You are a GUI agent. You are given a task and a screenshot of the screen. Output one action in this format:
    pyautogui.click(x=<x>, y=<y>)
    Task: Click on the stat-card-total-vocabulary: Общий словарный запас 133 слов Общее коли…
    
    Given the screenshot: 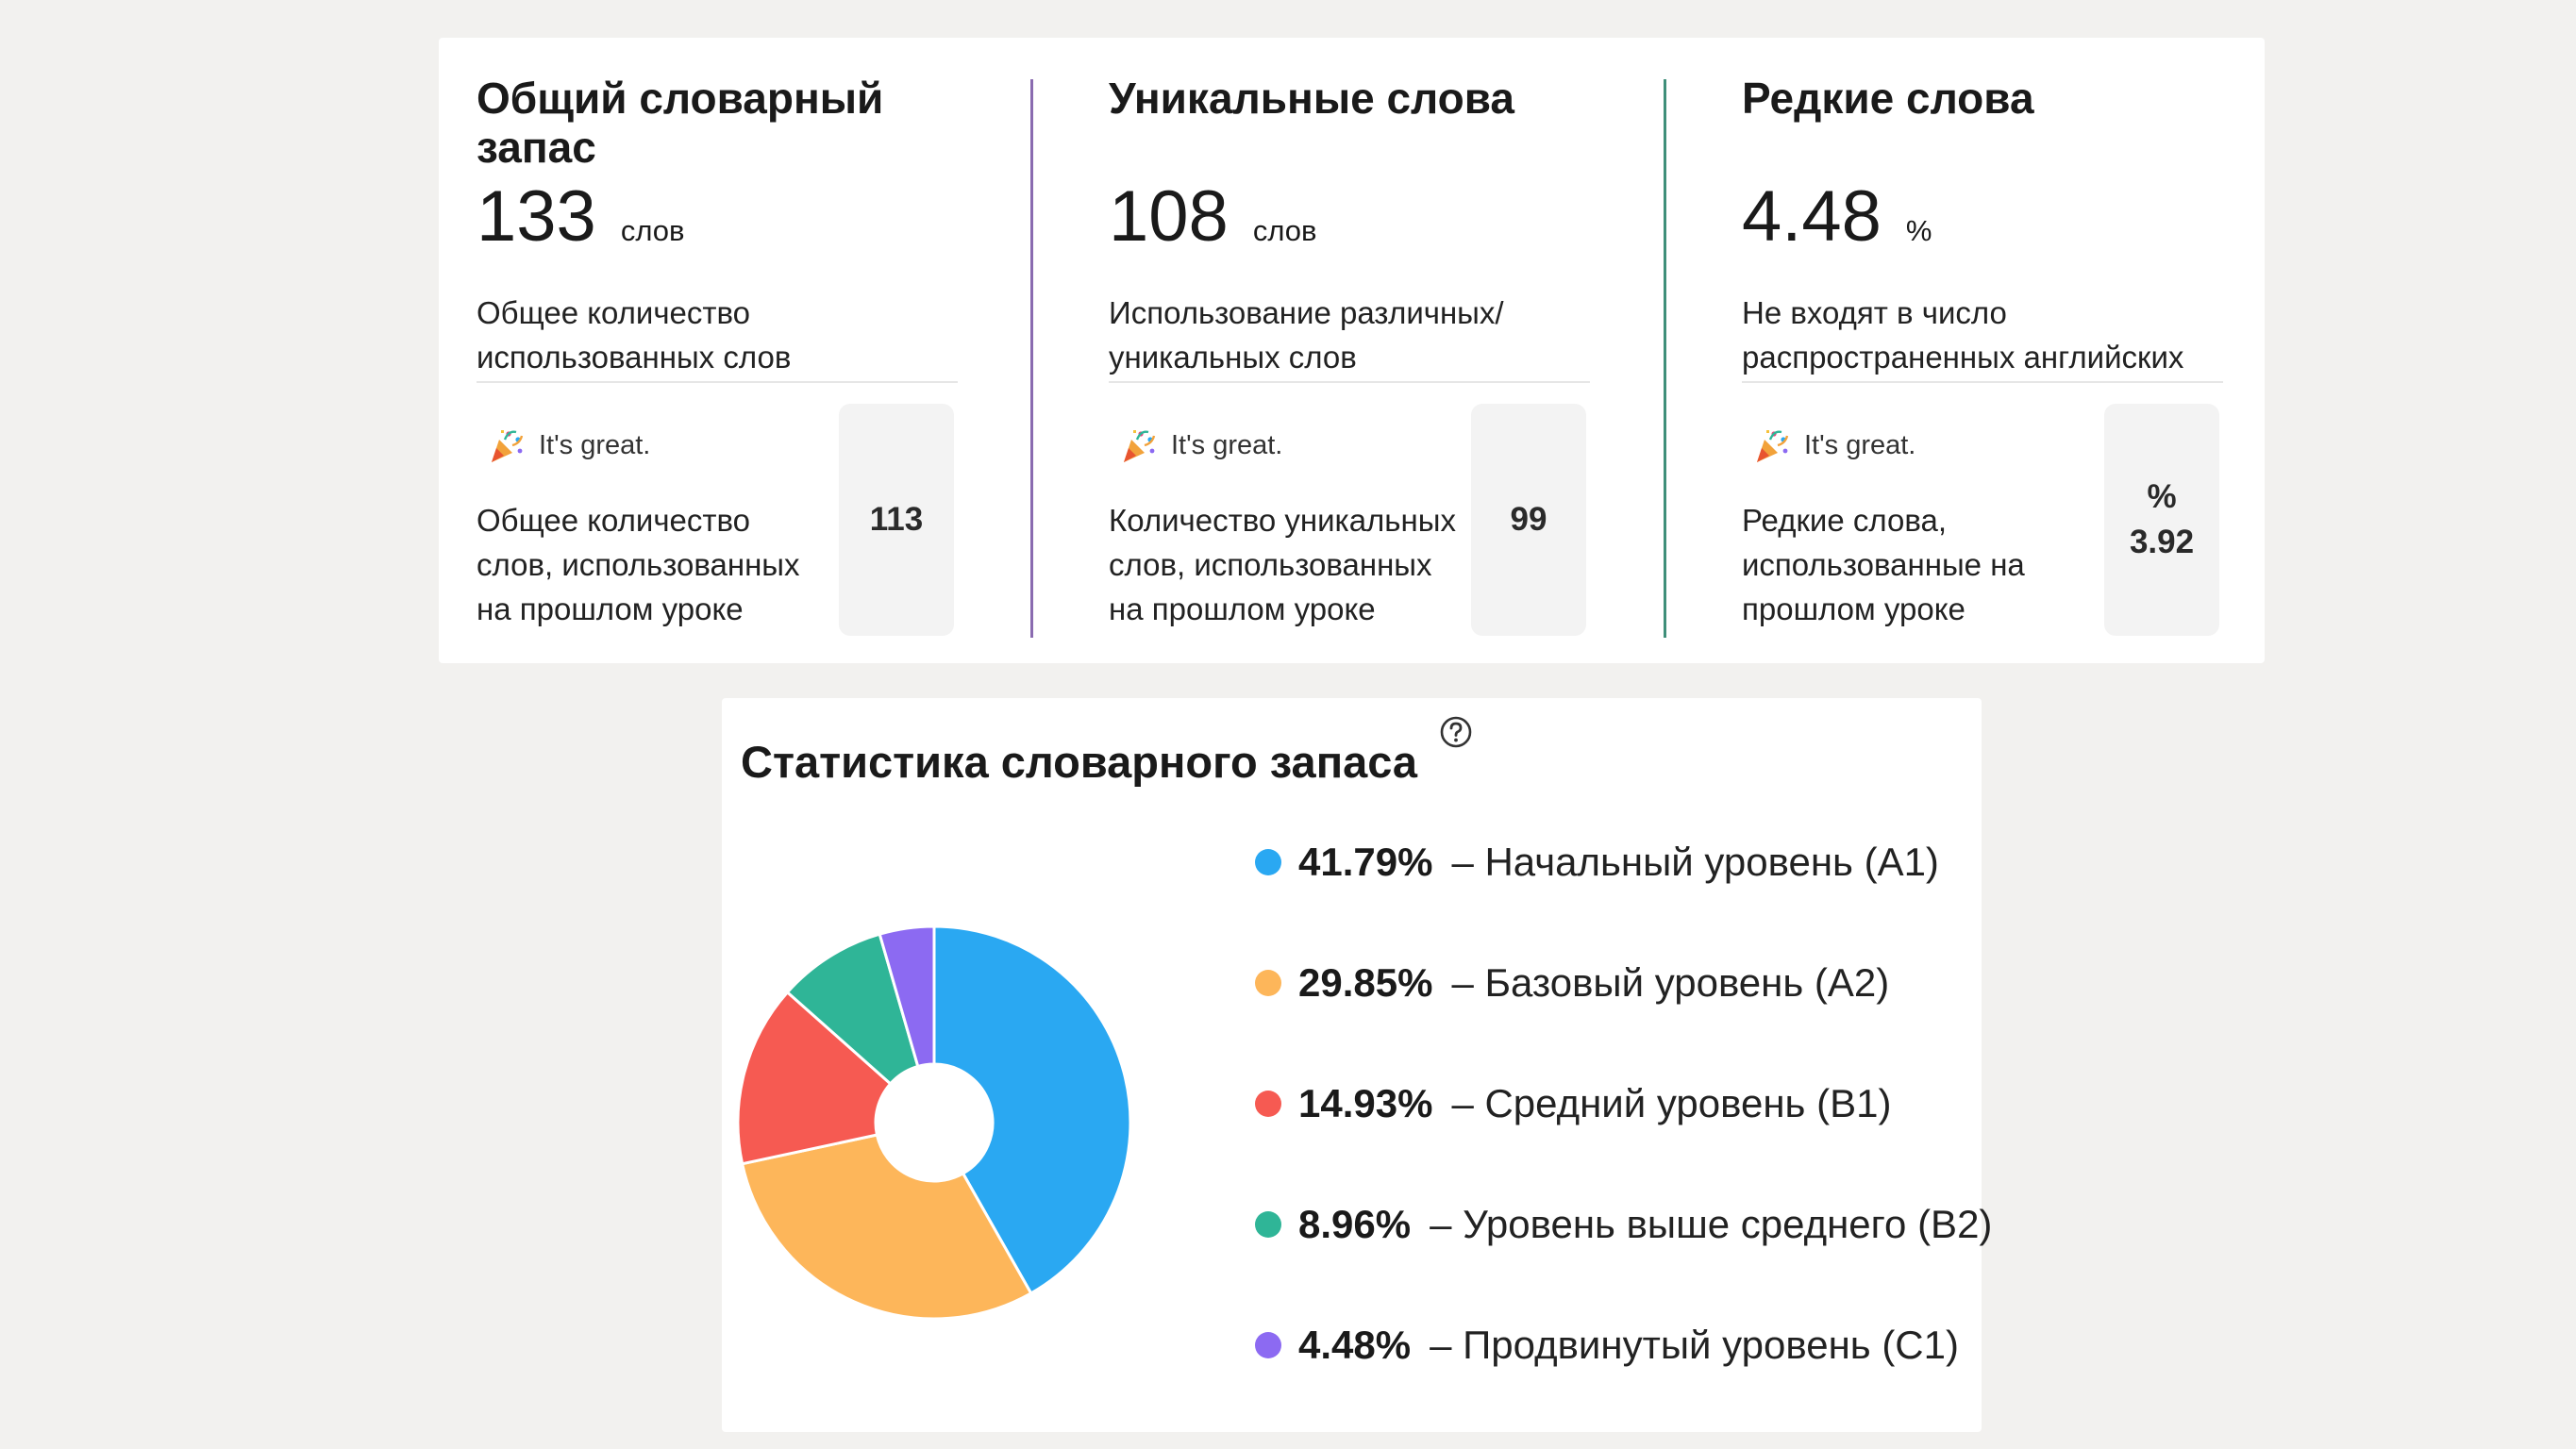 What is the action you would take?
    pyautogui.click(x=722, y=350)
    